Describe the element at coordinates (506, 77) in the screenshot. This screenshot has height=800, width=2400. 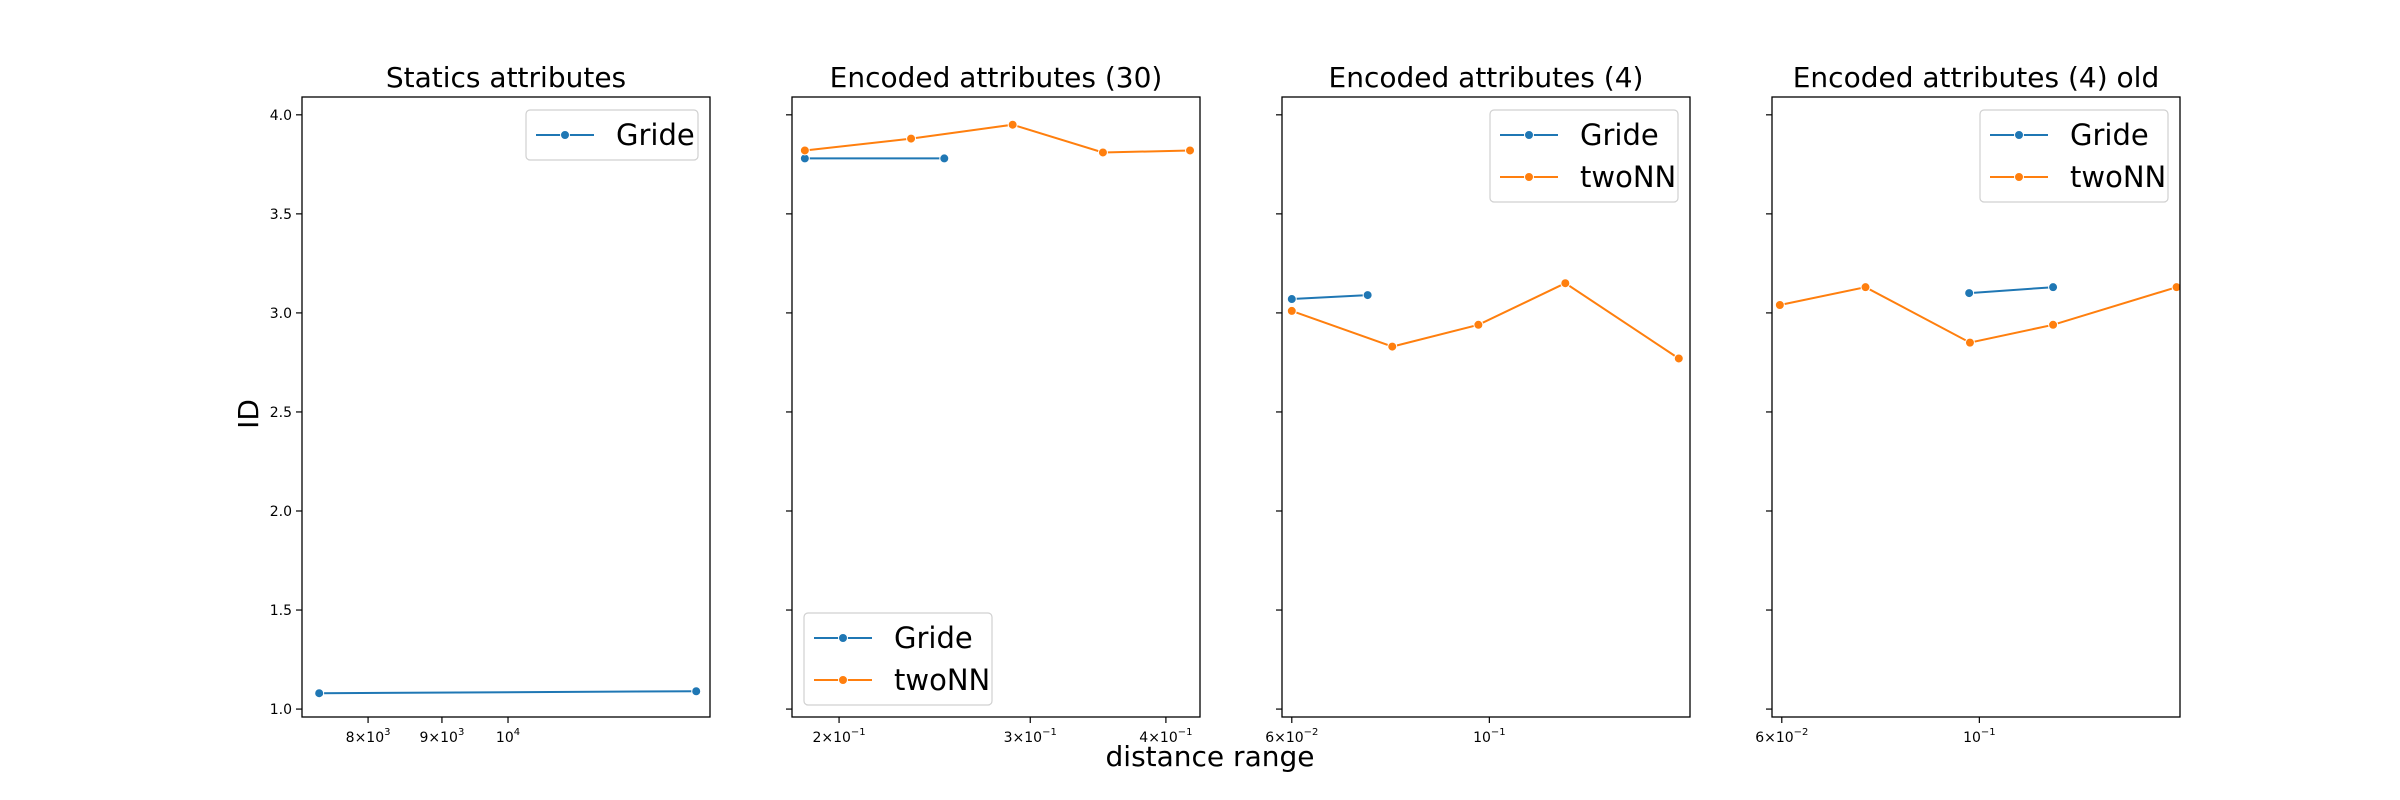
I see `panel-title: Statics attributes` at that location.